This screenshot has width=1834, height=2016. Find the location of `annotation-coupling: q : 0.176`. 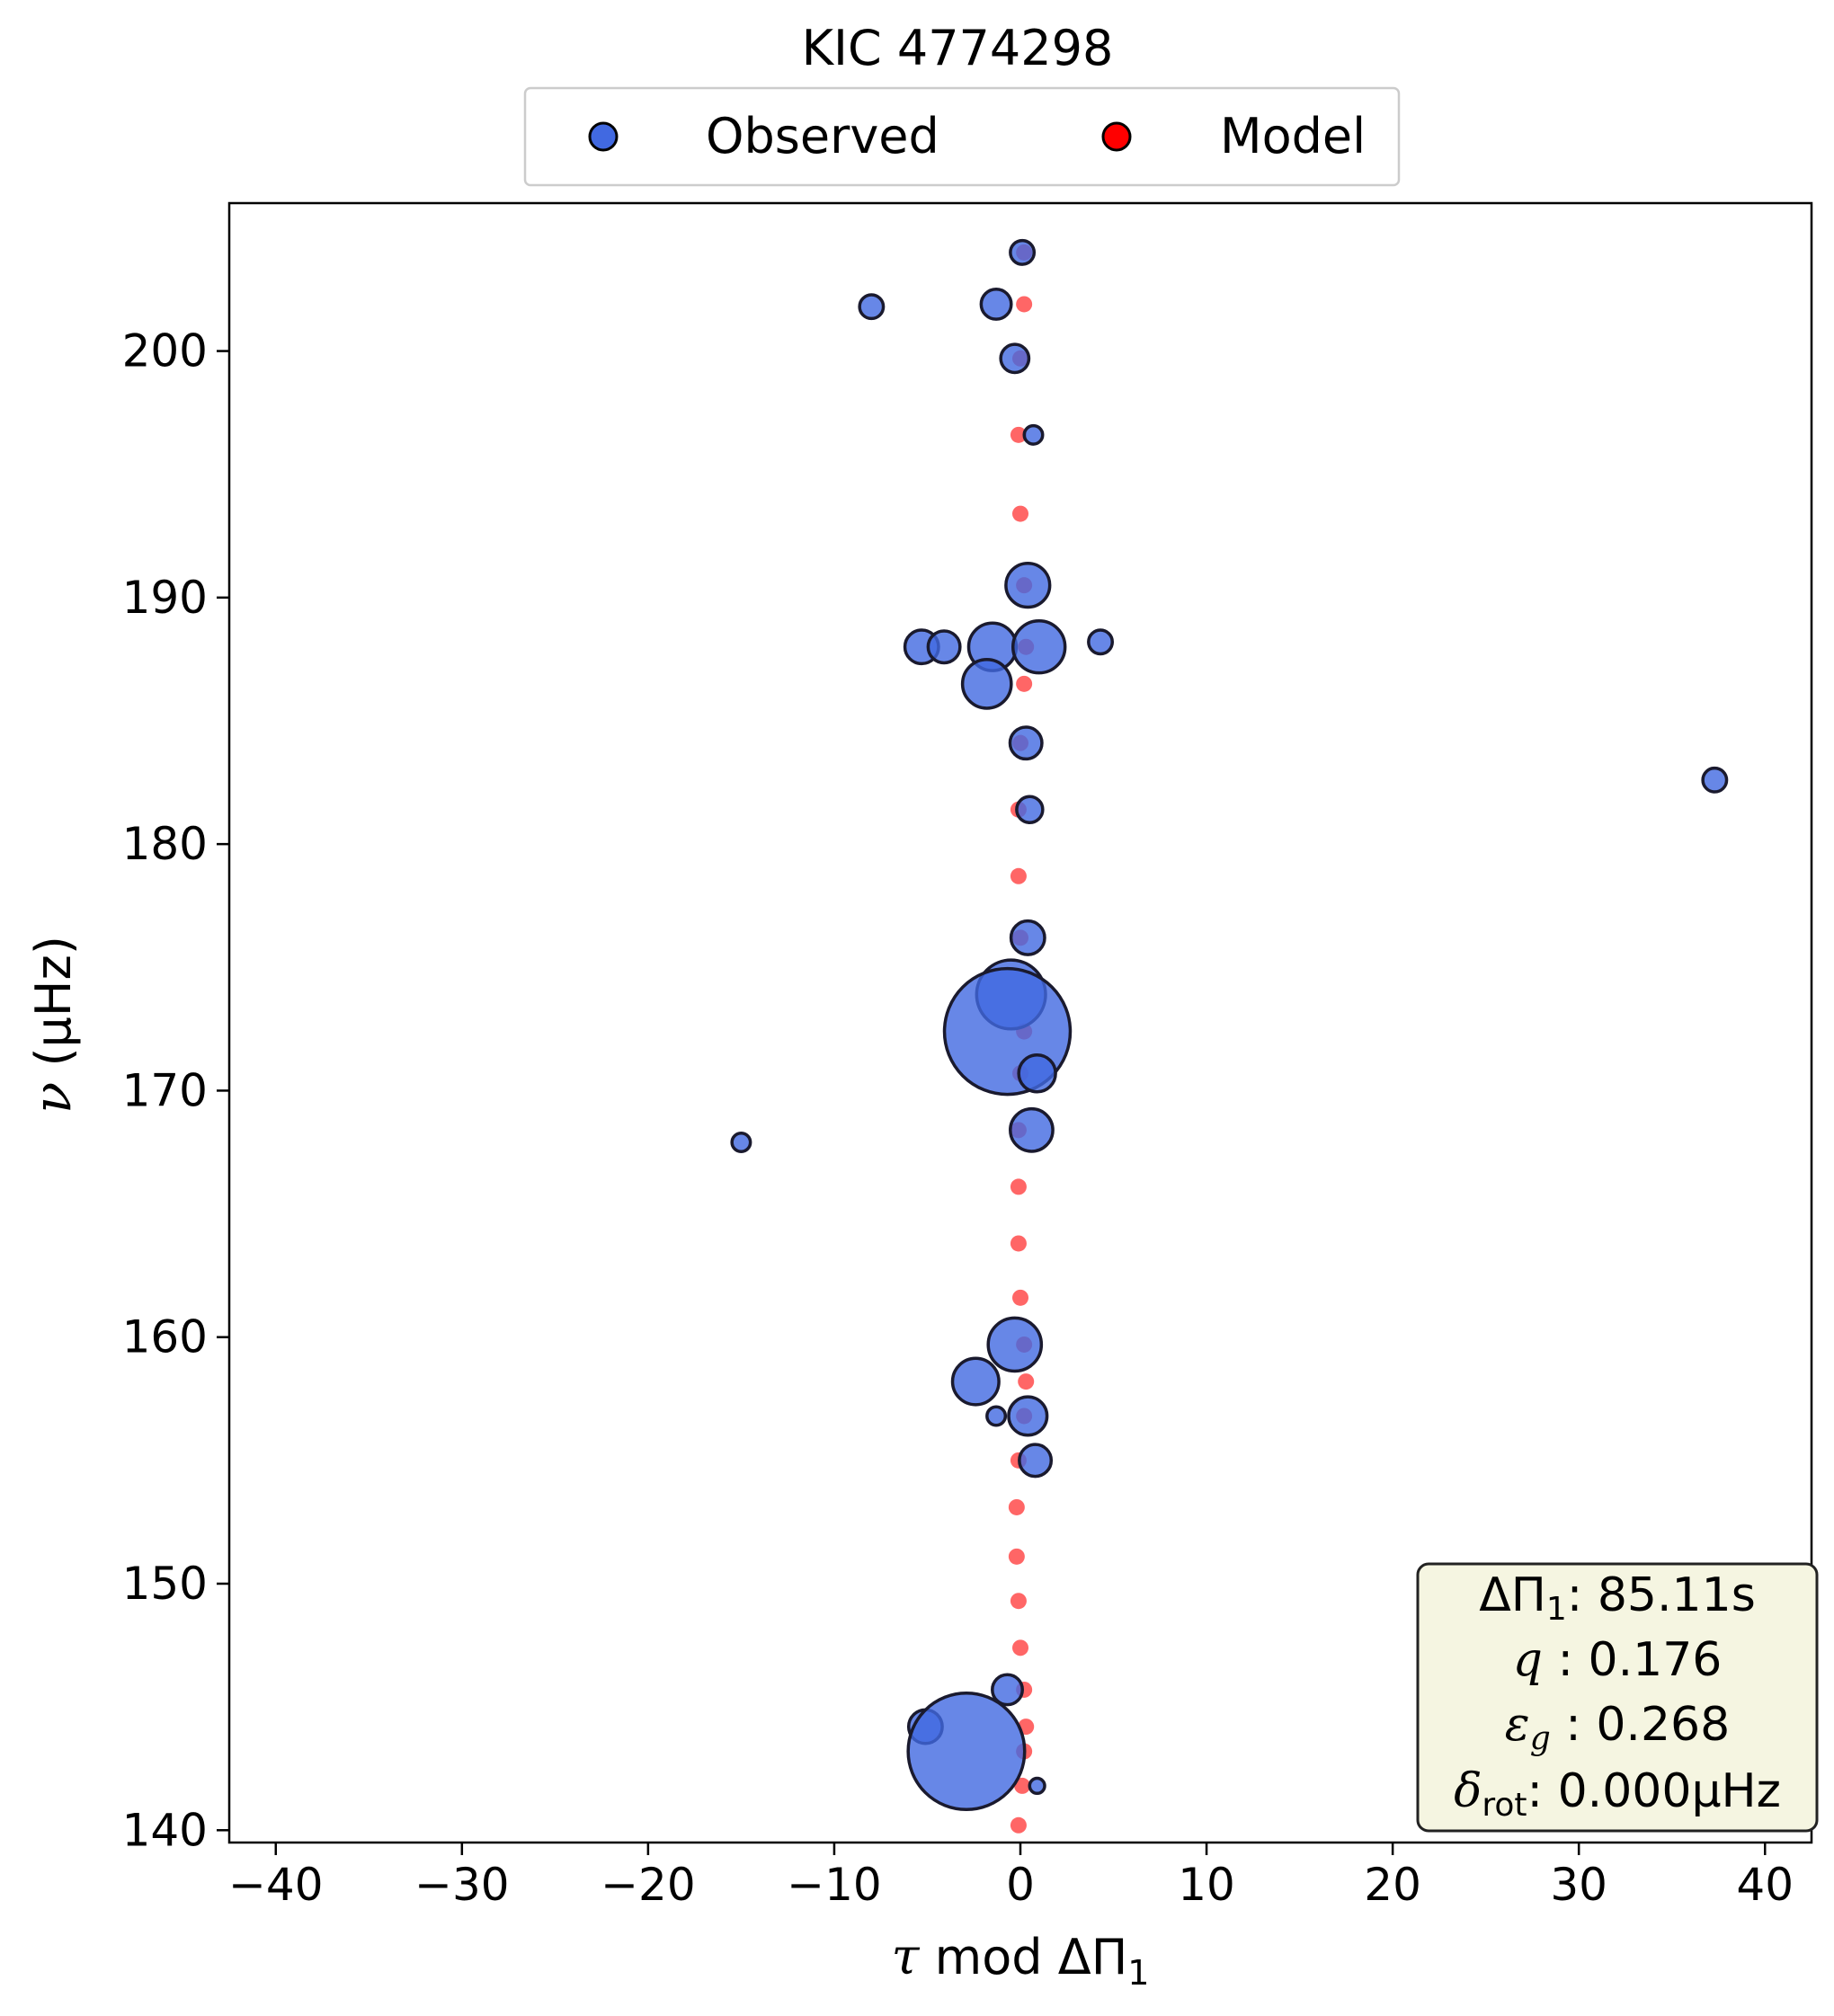

annotation-coupling: q : 0.176 is located at coordinates (1618, 1660).